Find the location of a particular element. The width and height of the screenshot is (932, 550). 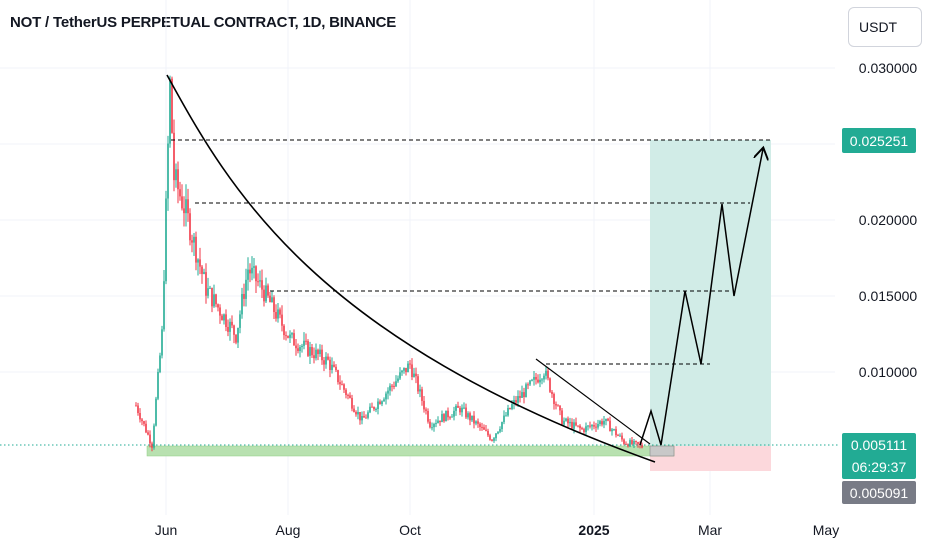

time-tick-aug: Aug is located at coordinates (288, 530).